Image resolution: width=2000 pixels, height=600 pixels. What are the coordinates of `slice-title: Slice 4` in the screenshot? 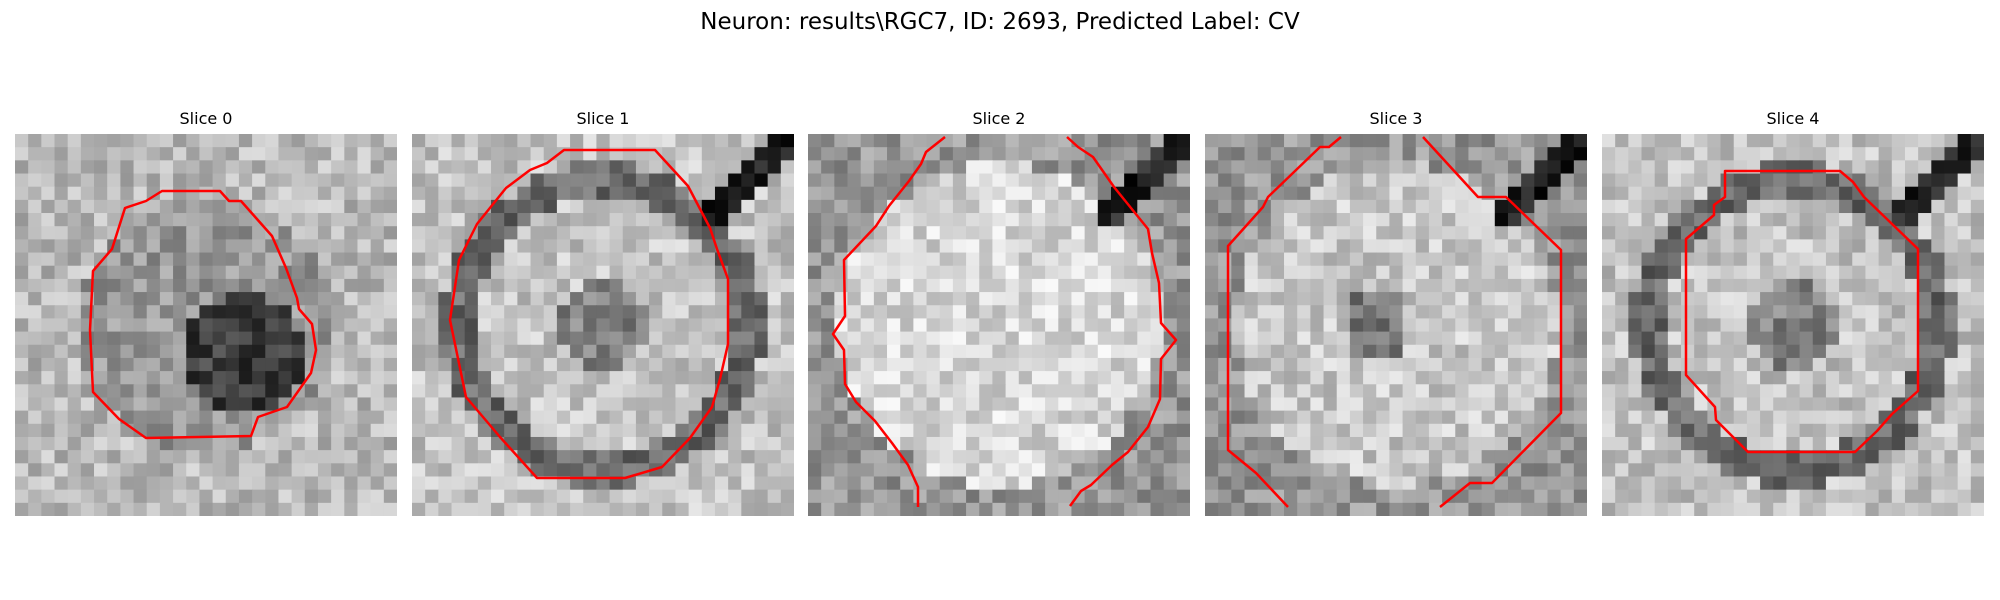 It's located at (1793, 118).